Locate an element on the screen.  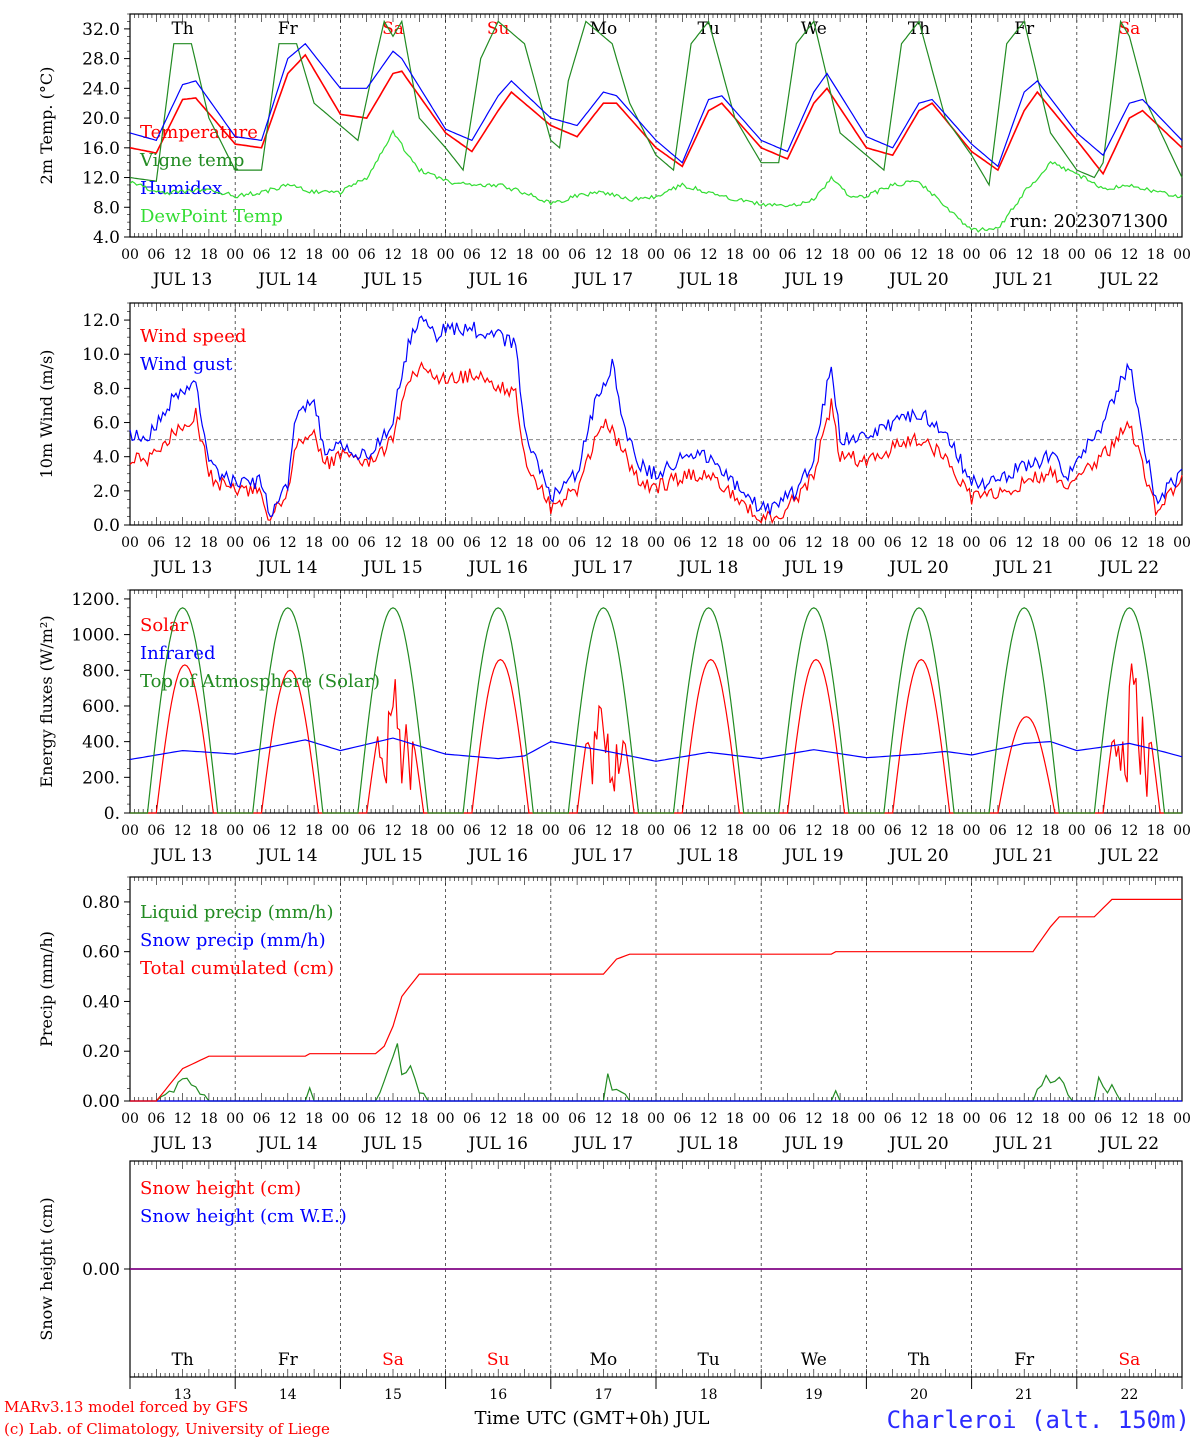
y-tick-label: 200. is located at coordinates (101, 778).